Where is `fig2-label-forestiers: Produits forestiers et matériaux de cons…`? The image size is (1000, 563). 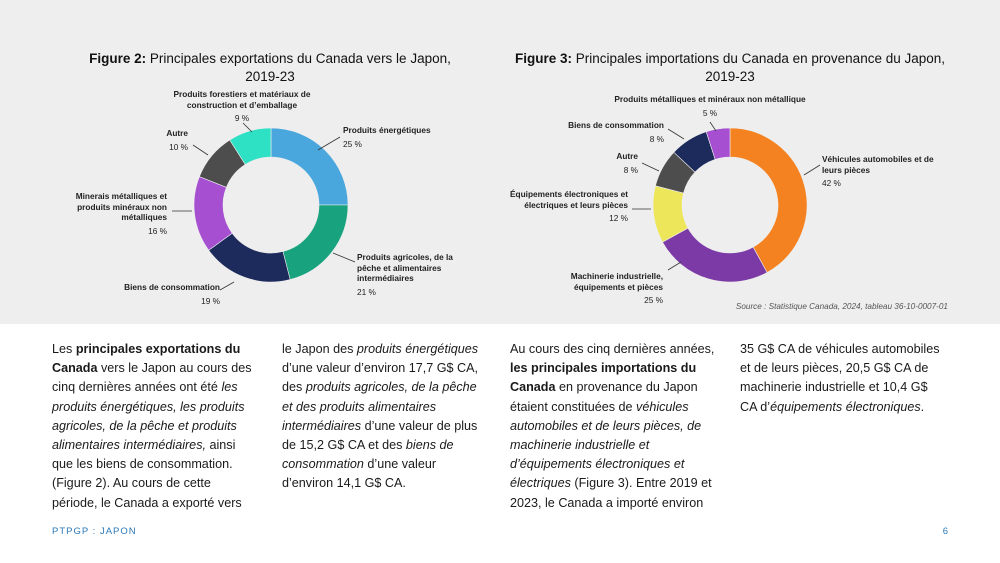
fig2-label-forestiers: Produits forestiers et matériaux de cons… is located at coordinates (242, 106).